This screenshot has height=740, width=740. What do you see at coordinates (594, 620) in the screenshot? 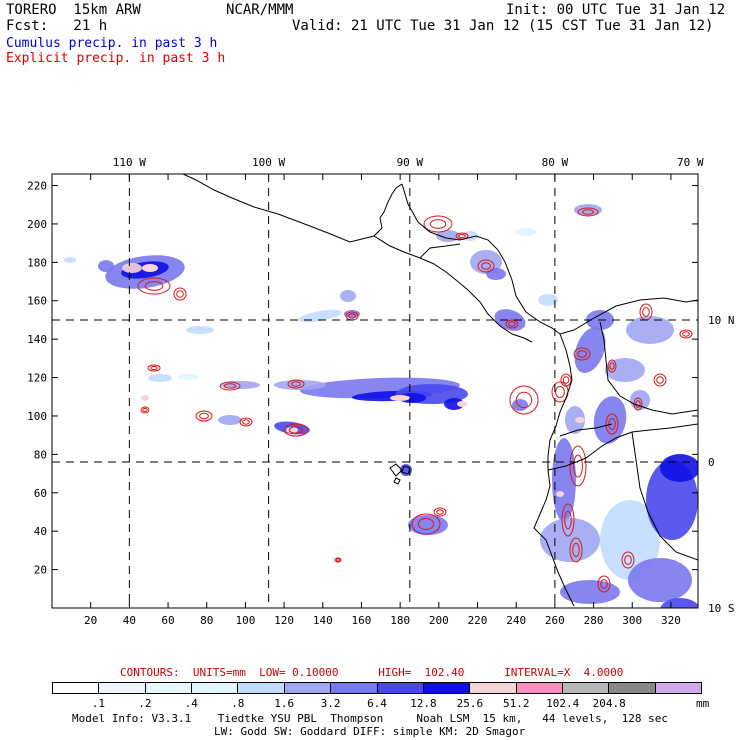
I see `x-tick-label-280: 280` at bounding box center [594, 620].